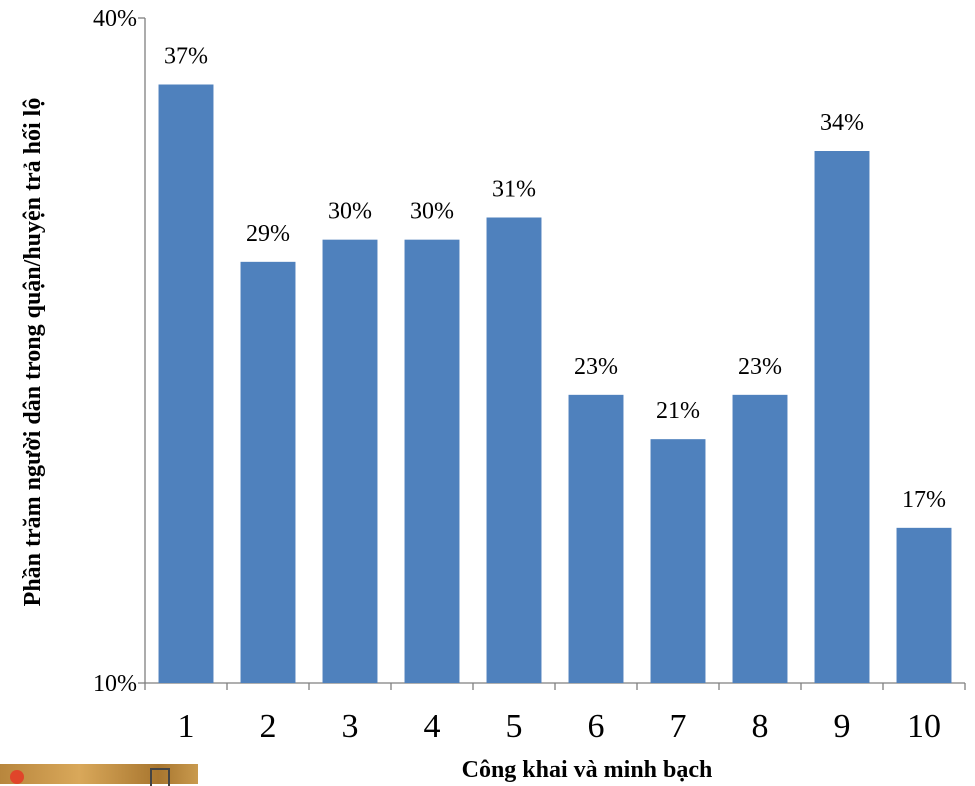 Image resolution: width=975 pixels, height=786 pixels. I want to click on x-tick-label-8: 8, so click(760, 726).